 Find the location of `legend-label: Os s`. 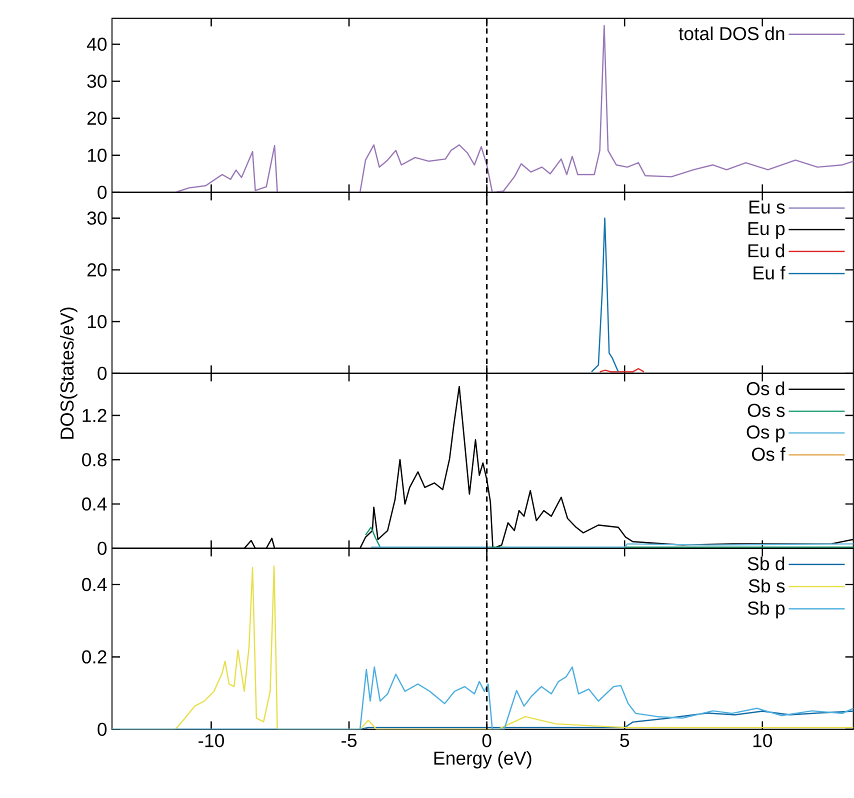

legend-label: Os s is located at coordinates (766, 410).